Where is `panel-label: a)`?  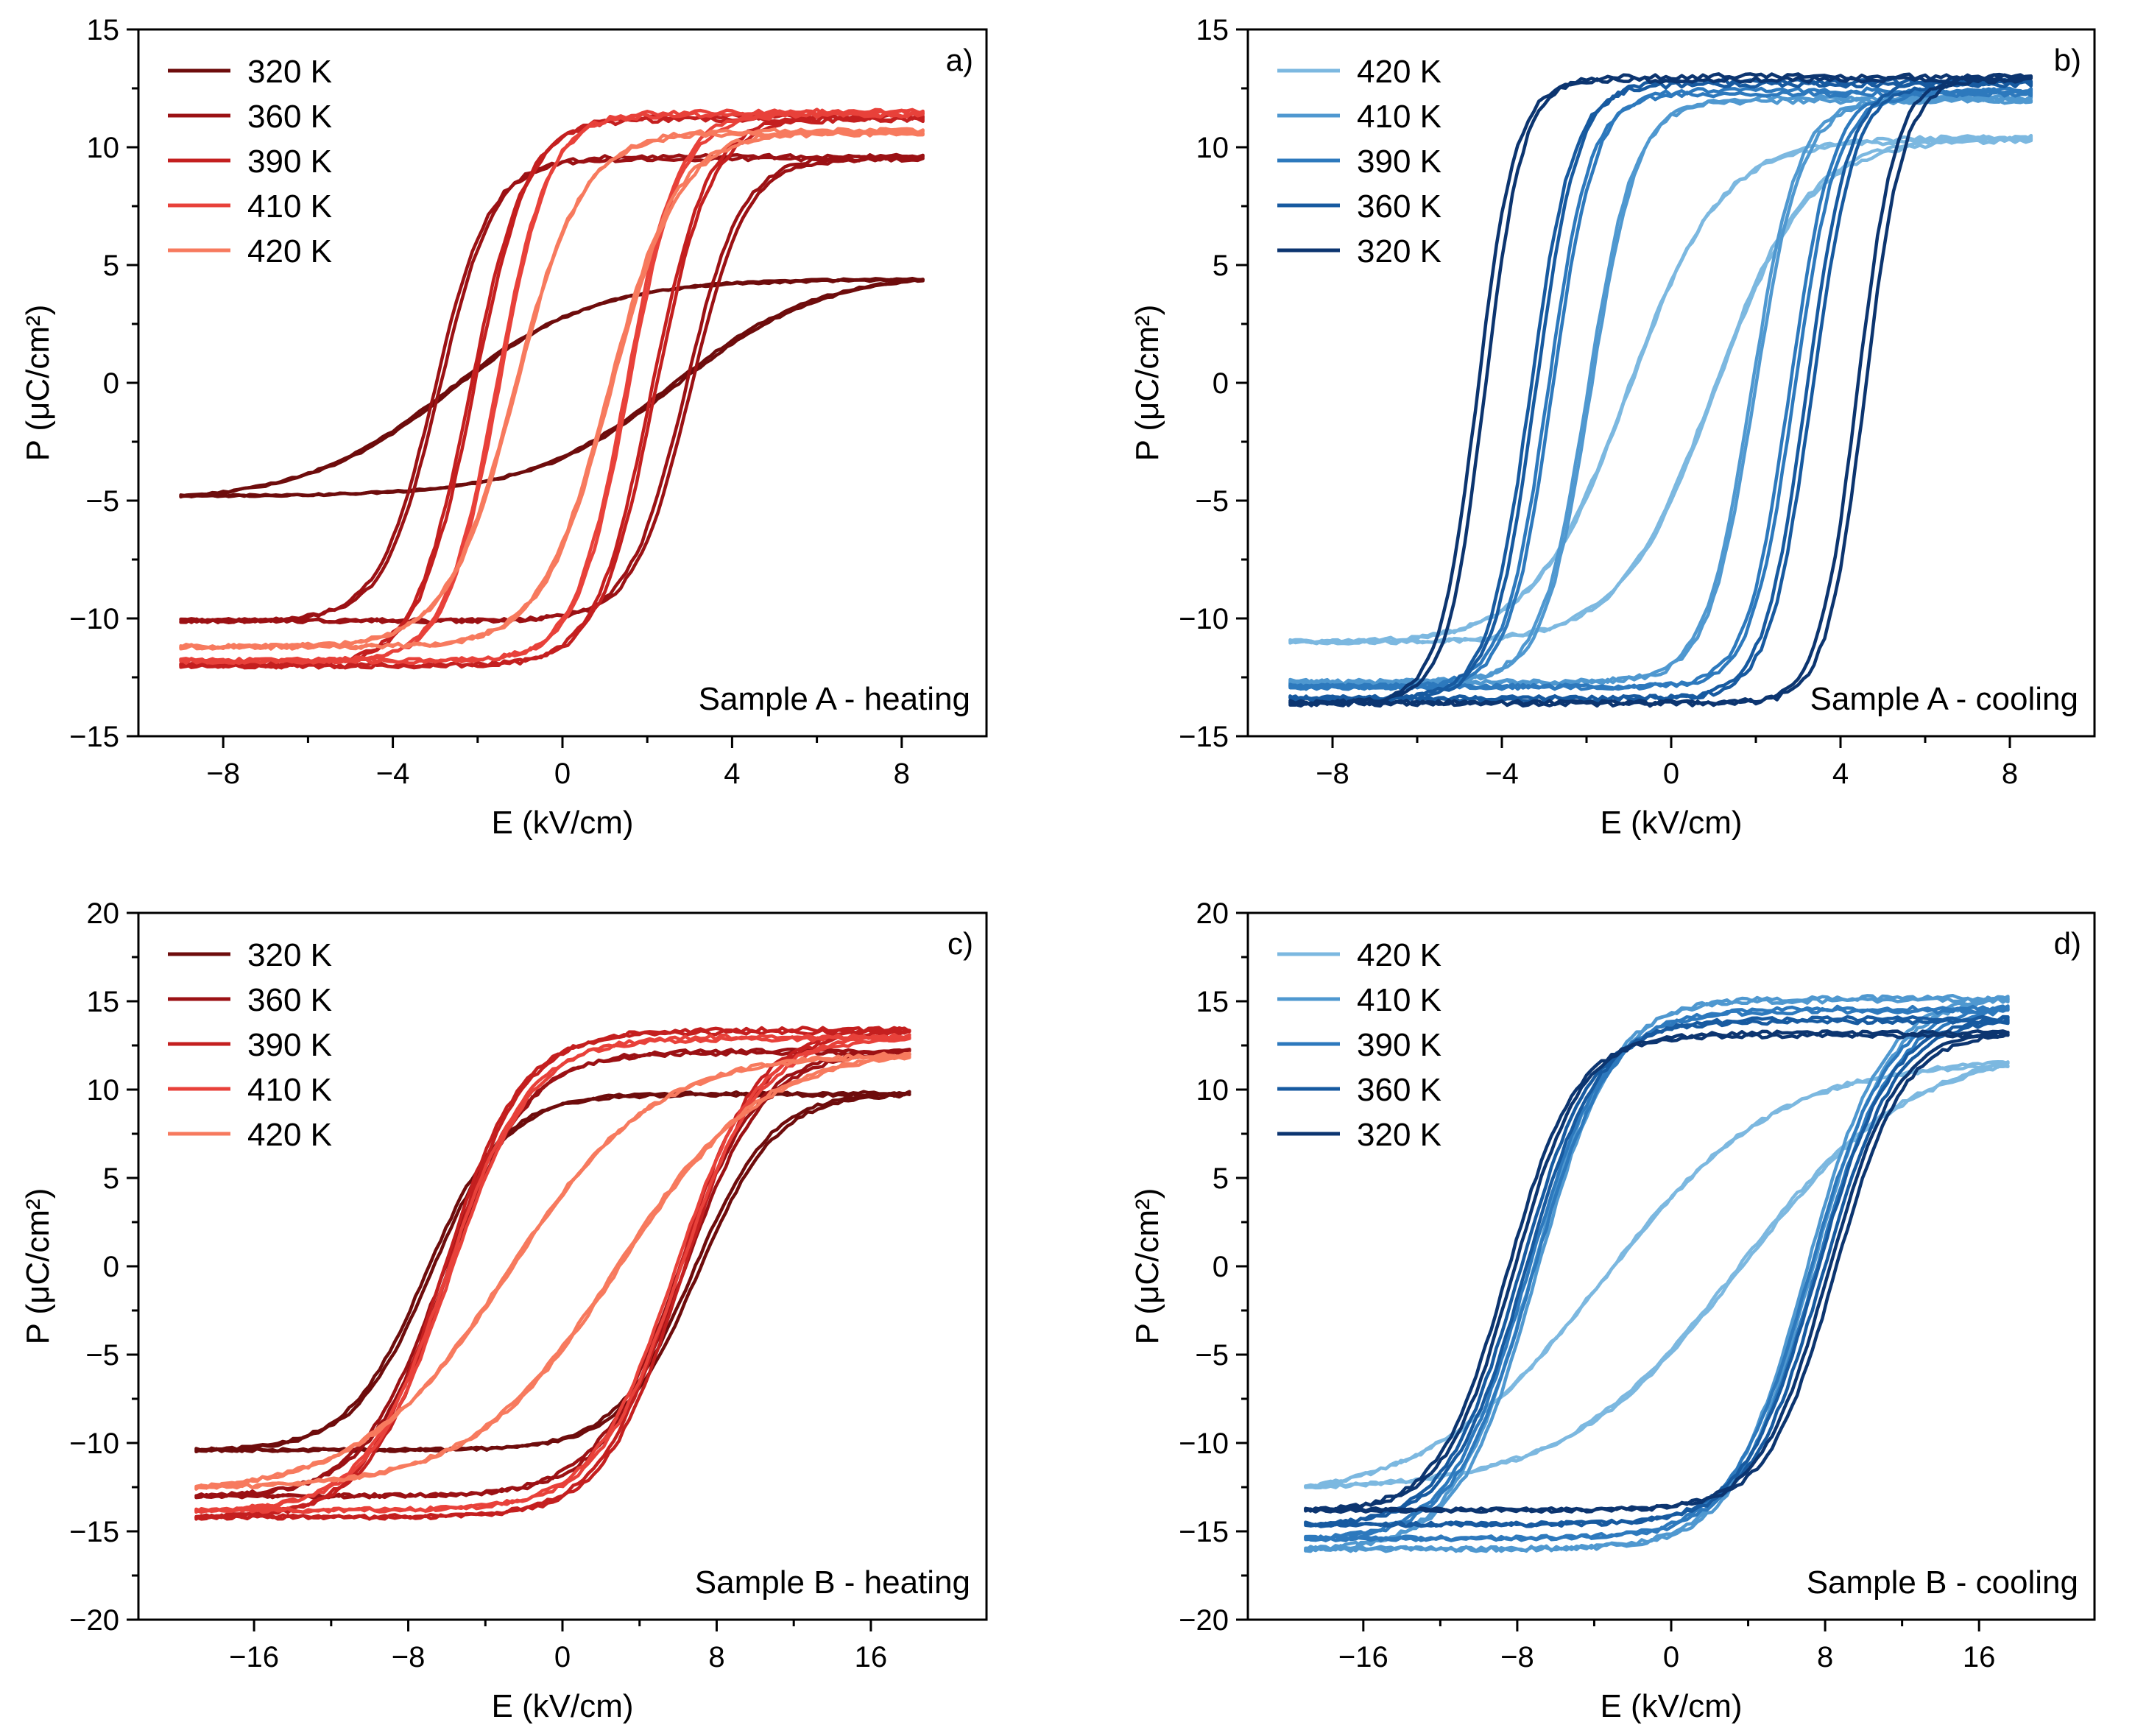 panel-label: a) is located at coordinates (959, 60).